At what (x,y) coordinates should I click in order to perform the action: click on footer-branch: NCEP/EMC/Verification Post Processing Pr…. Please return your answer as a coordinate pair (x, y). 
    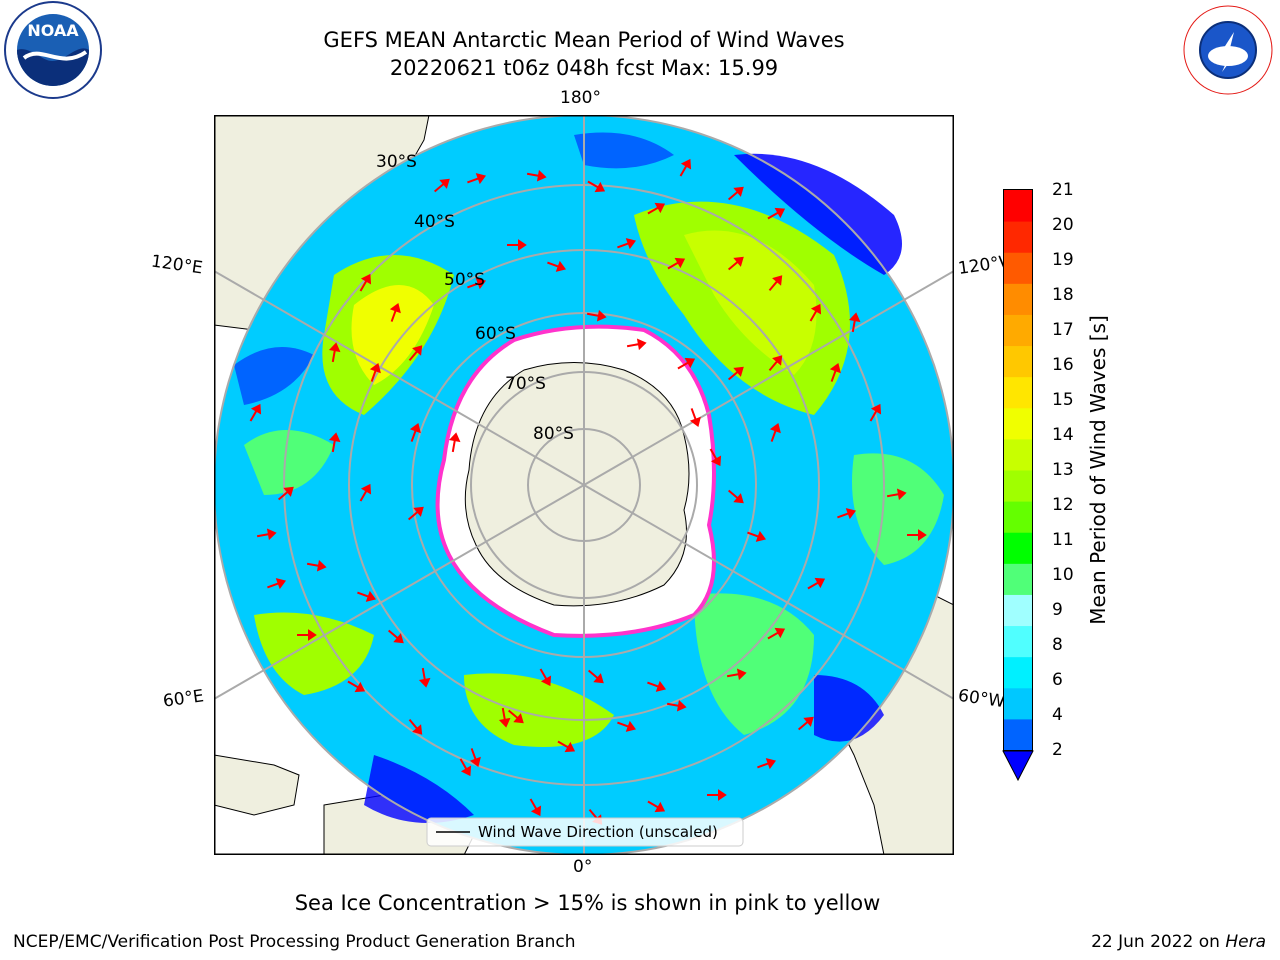
    Looking at the image, I should click on (294, 942).